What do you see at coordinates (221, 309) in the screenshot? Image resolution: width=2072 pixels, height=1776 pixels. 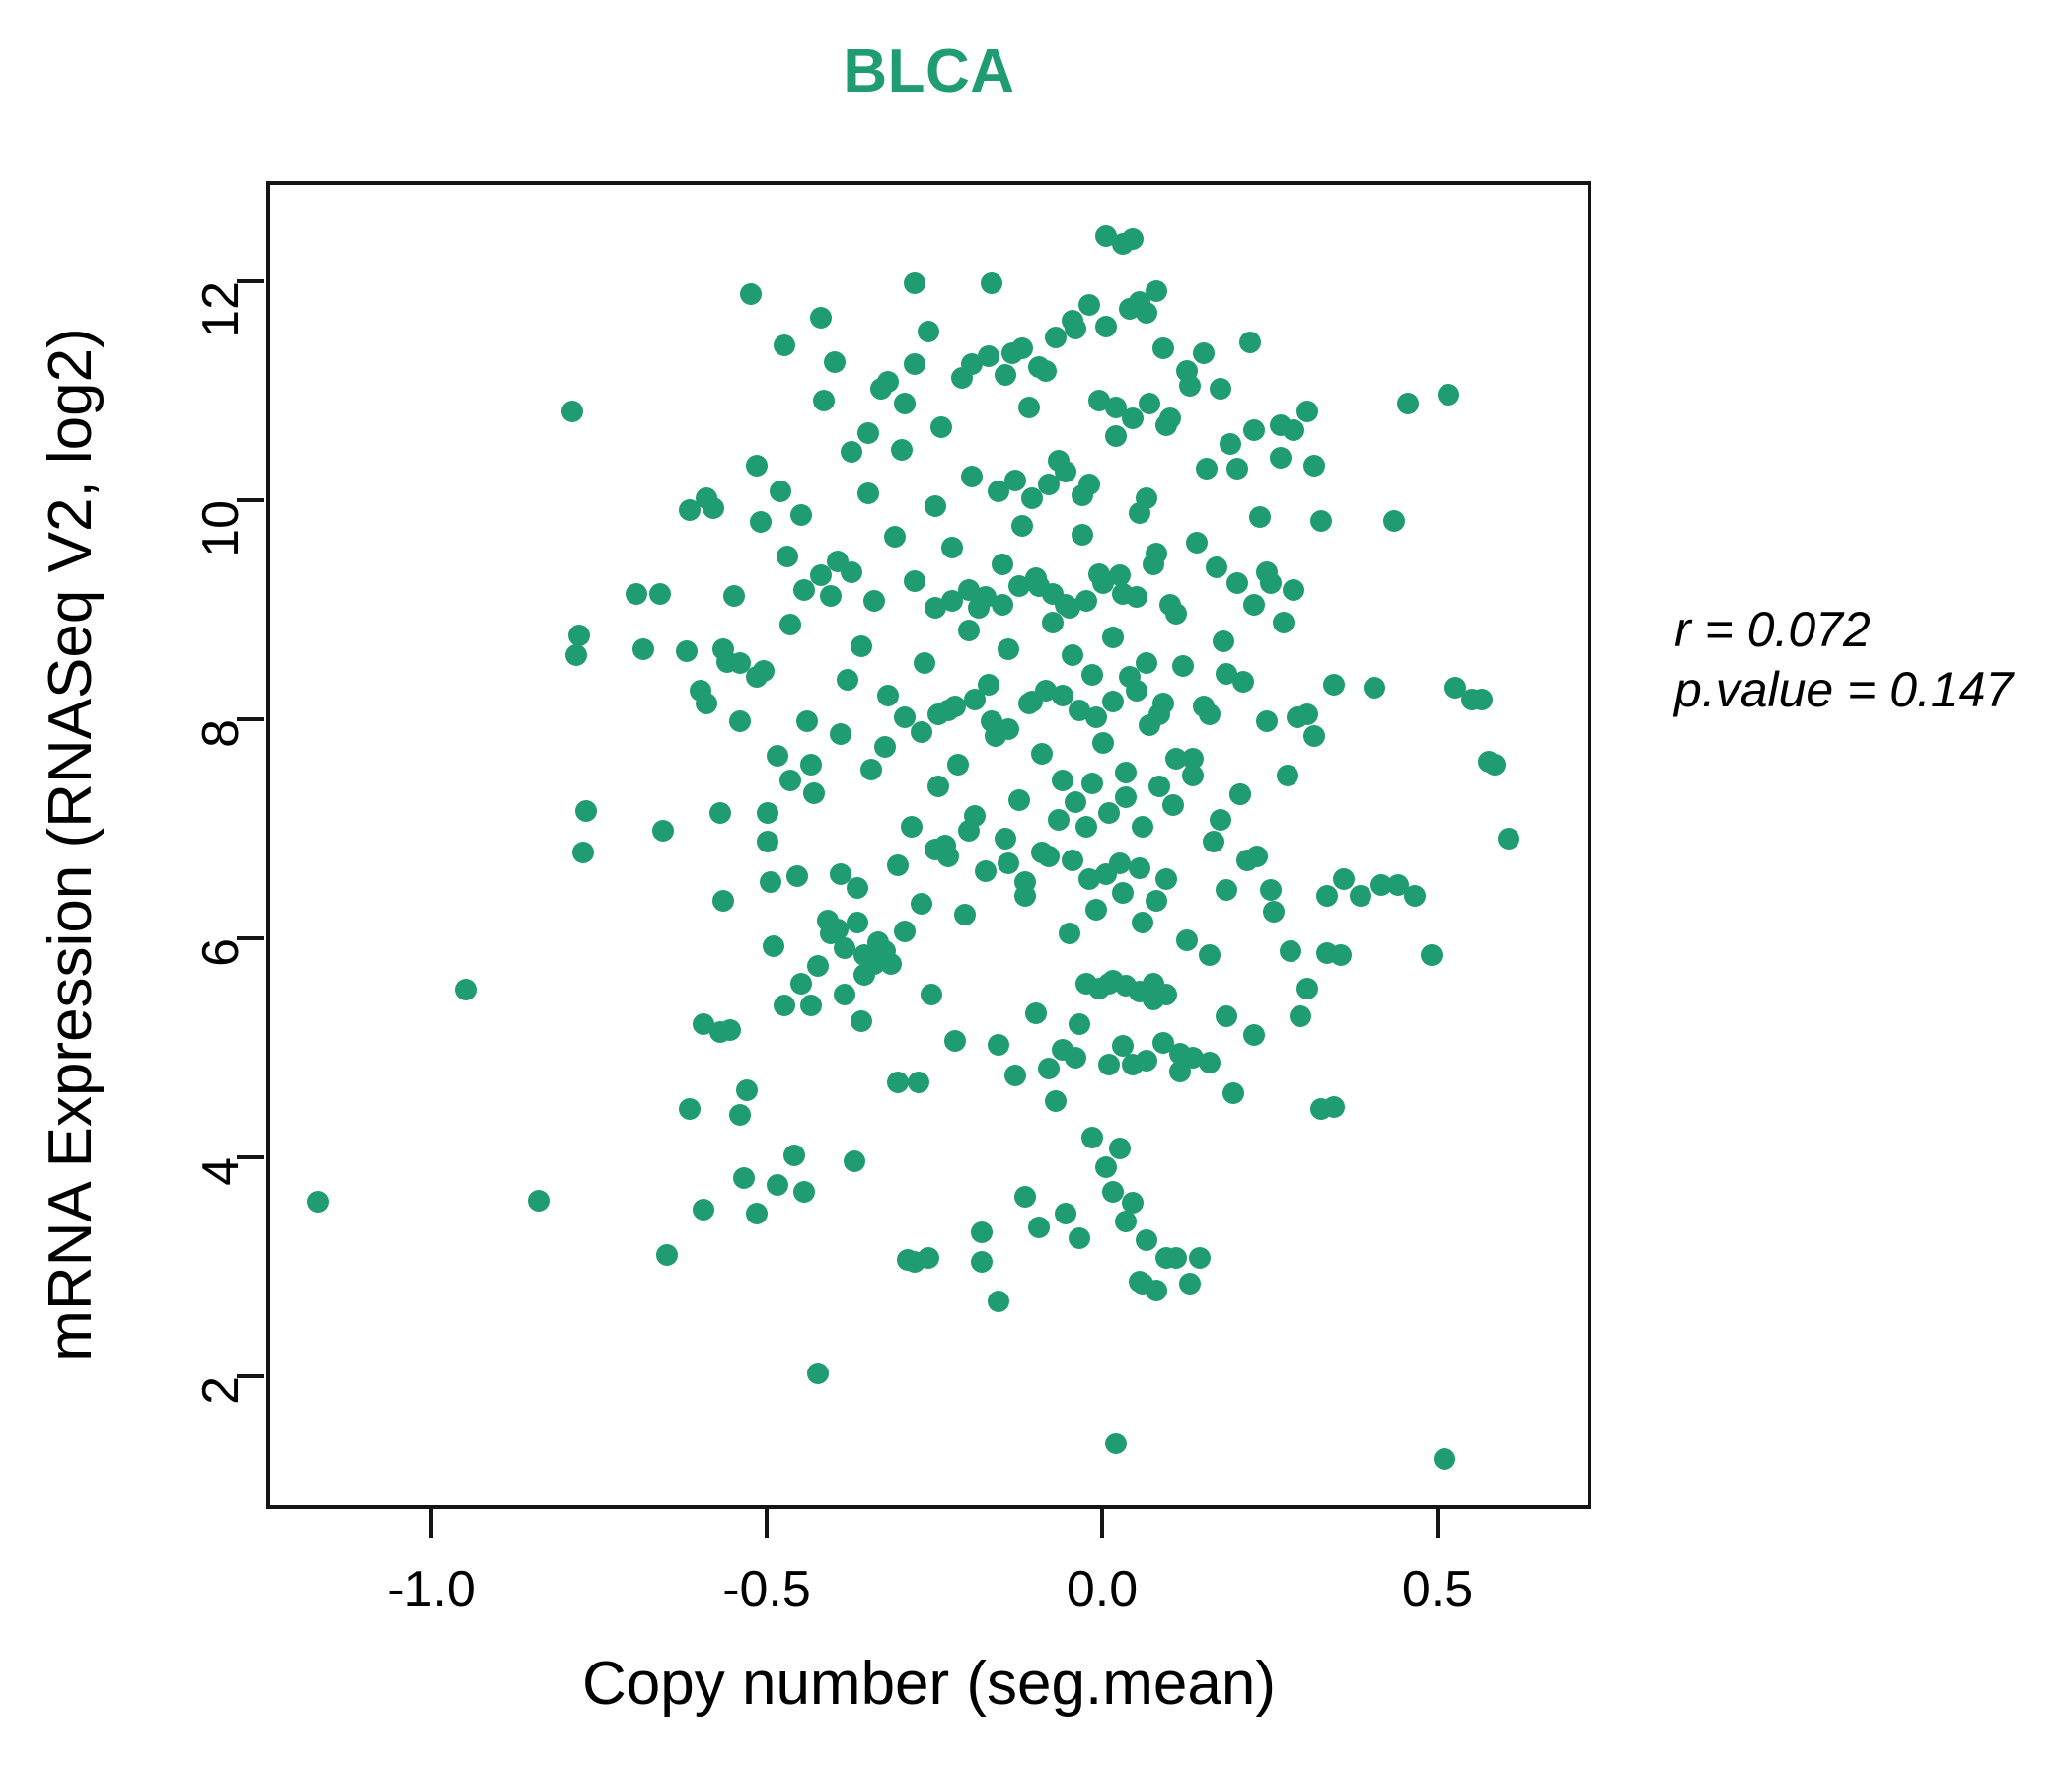 I see `y-tick-label: 12` at bounding box center [221, 309].